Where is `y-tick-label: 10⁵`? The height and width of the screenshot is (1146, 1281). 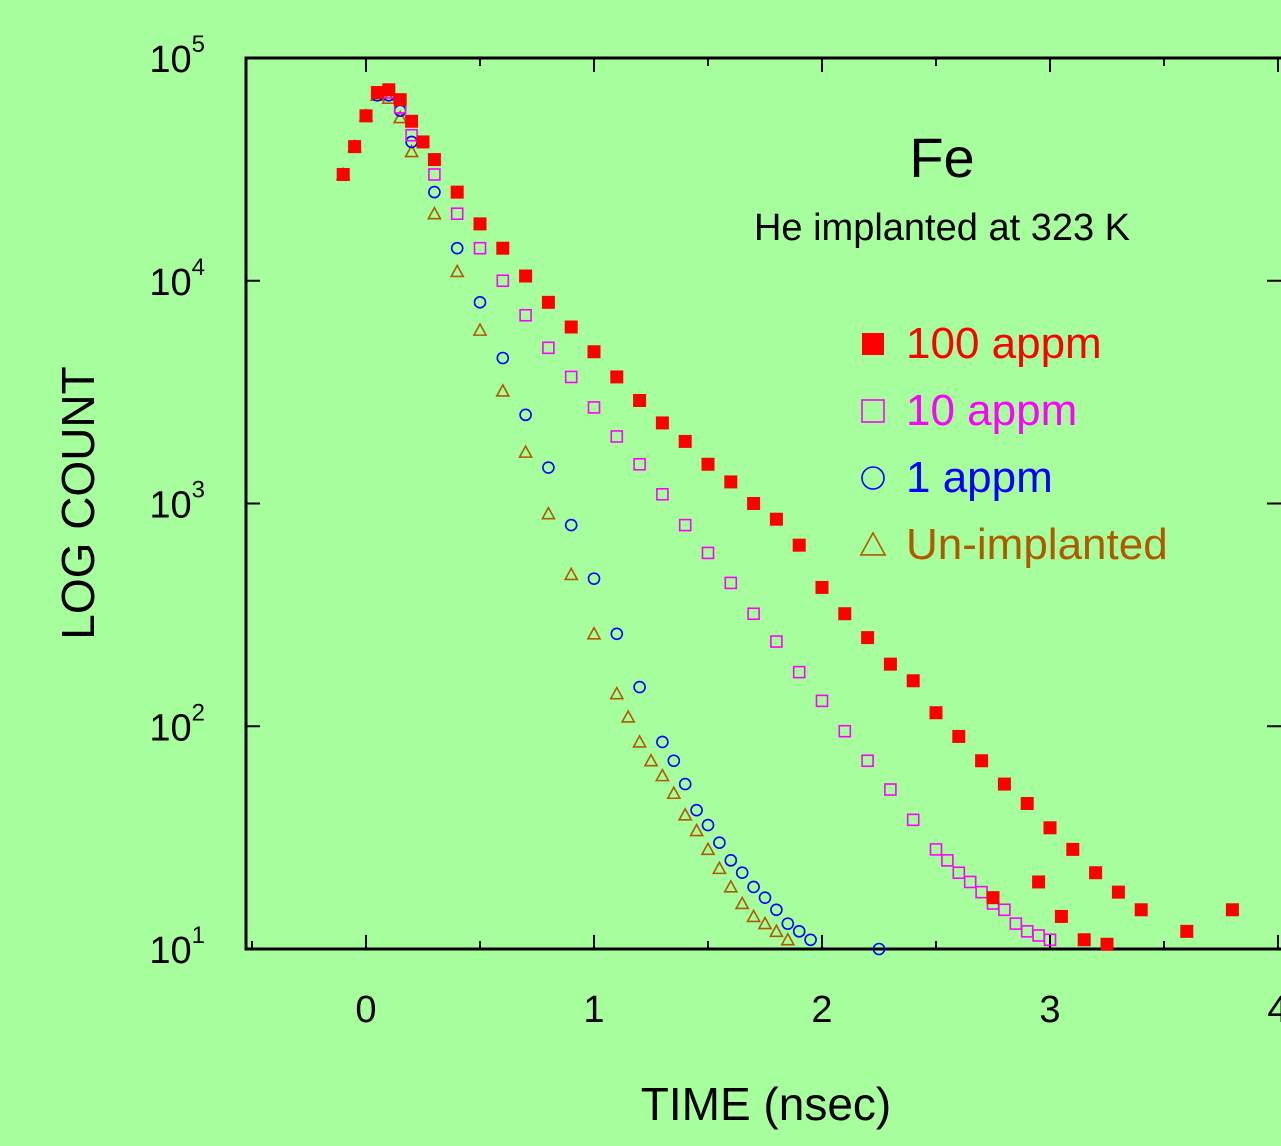
y-tick-label: 10⁵ is located at coordinates (177, 56).